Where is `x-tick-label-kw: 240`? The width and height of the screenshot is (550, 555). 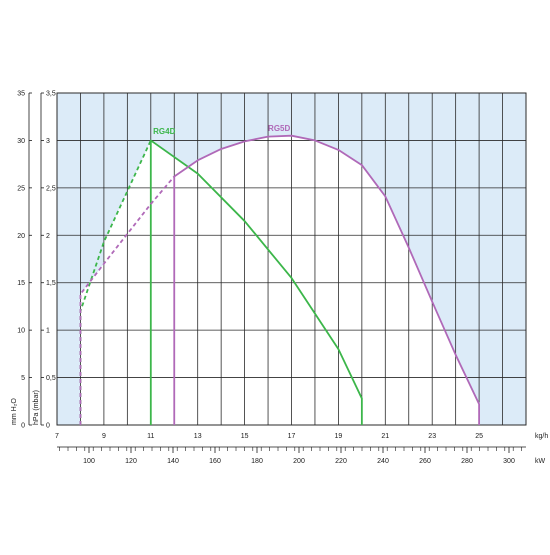 x-tick-label-kw: 240 is located at coordinates (383, 461).